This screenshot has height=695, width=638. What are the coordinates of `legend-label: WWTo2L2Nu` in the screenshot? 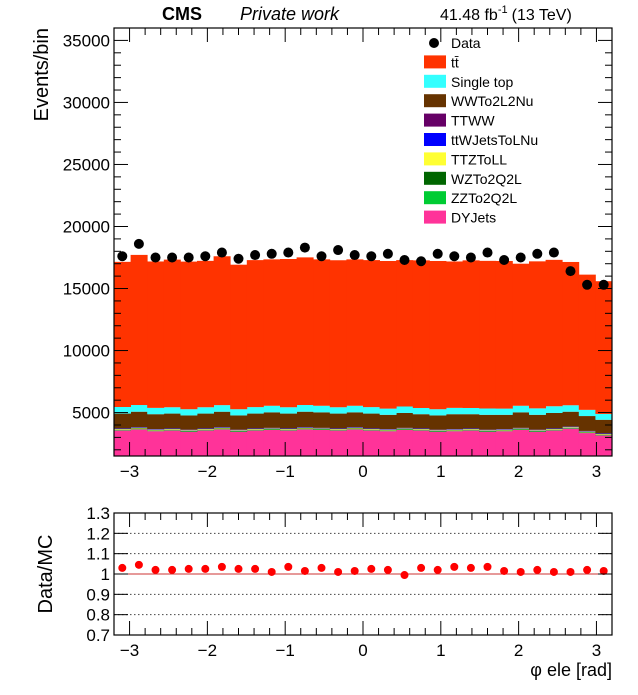 It's located at (492, 101).